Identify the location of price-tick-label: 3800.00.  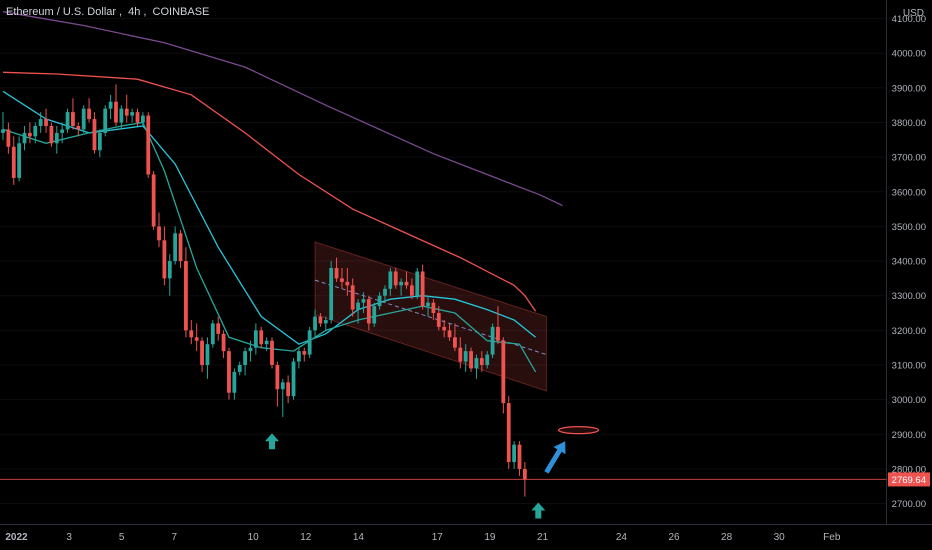
(909, 123).